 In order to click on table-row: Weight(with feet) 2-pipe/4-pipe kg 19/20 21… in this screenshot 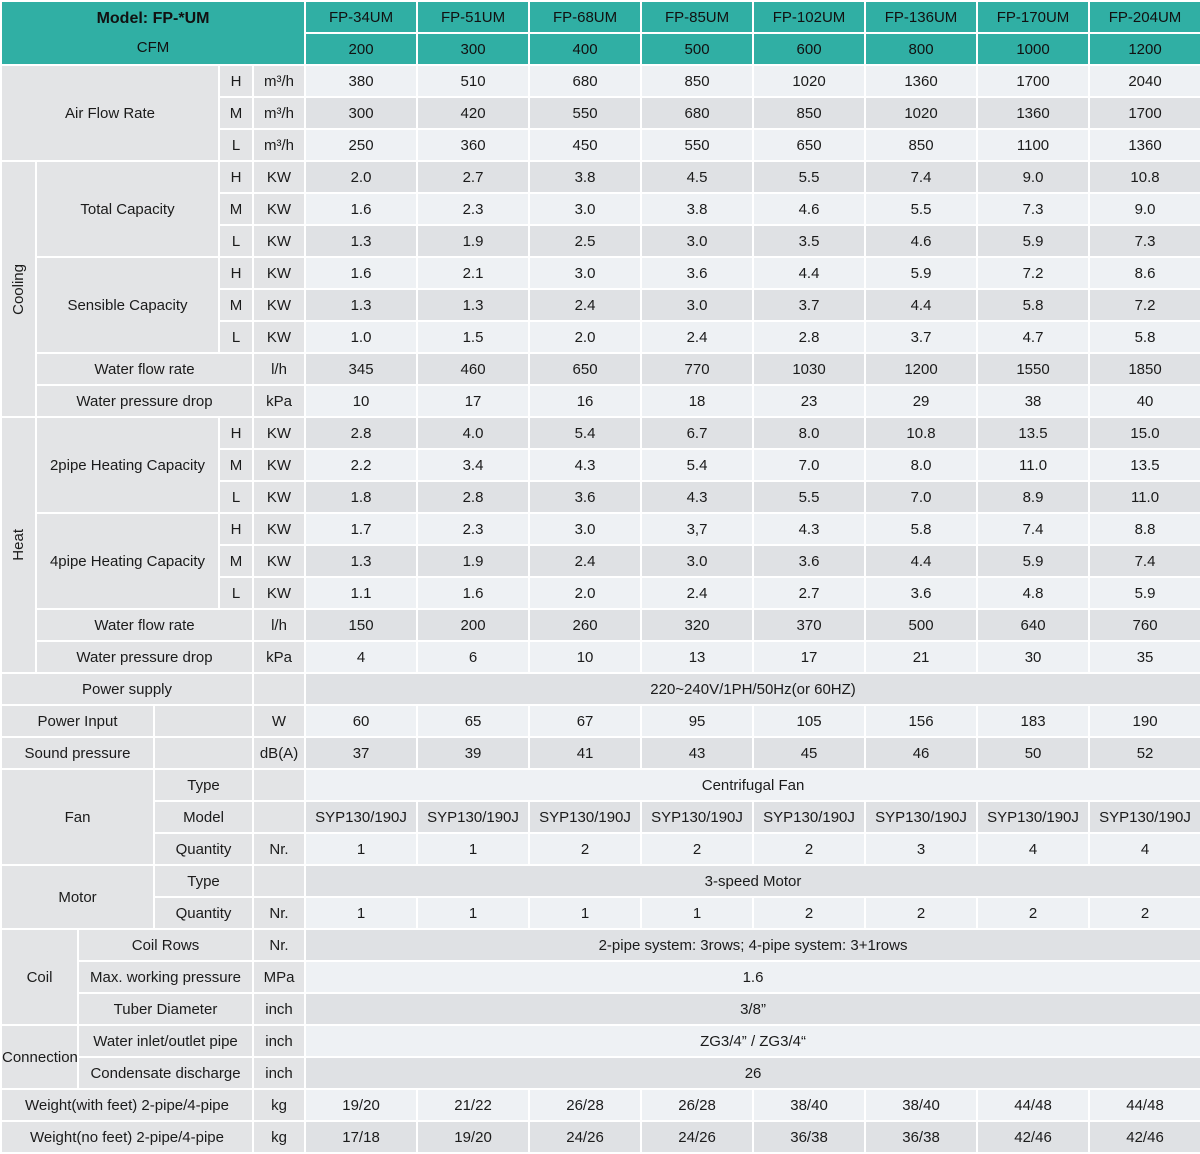, I will do `click(601, 1105)`.